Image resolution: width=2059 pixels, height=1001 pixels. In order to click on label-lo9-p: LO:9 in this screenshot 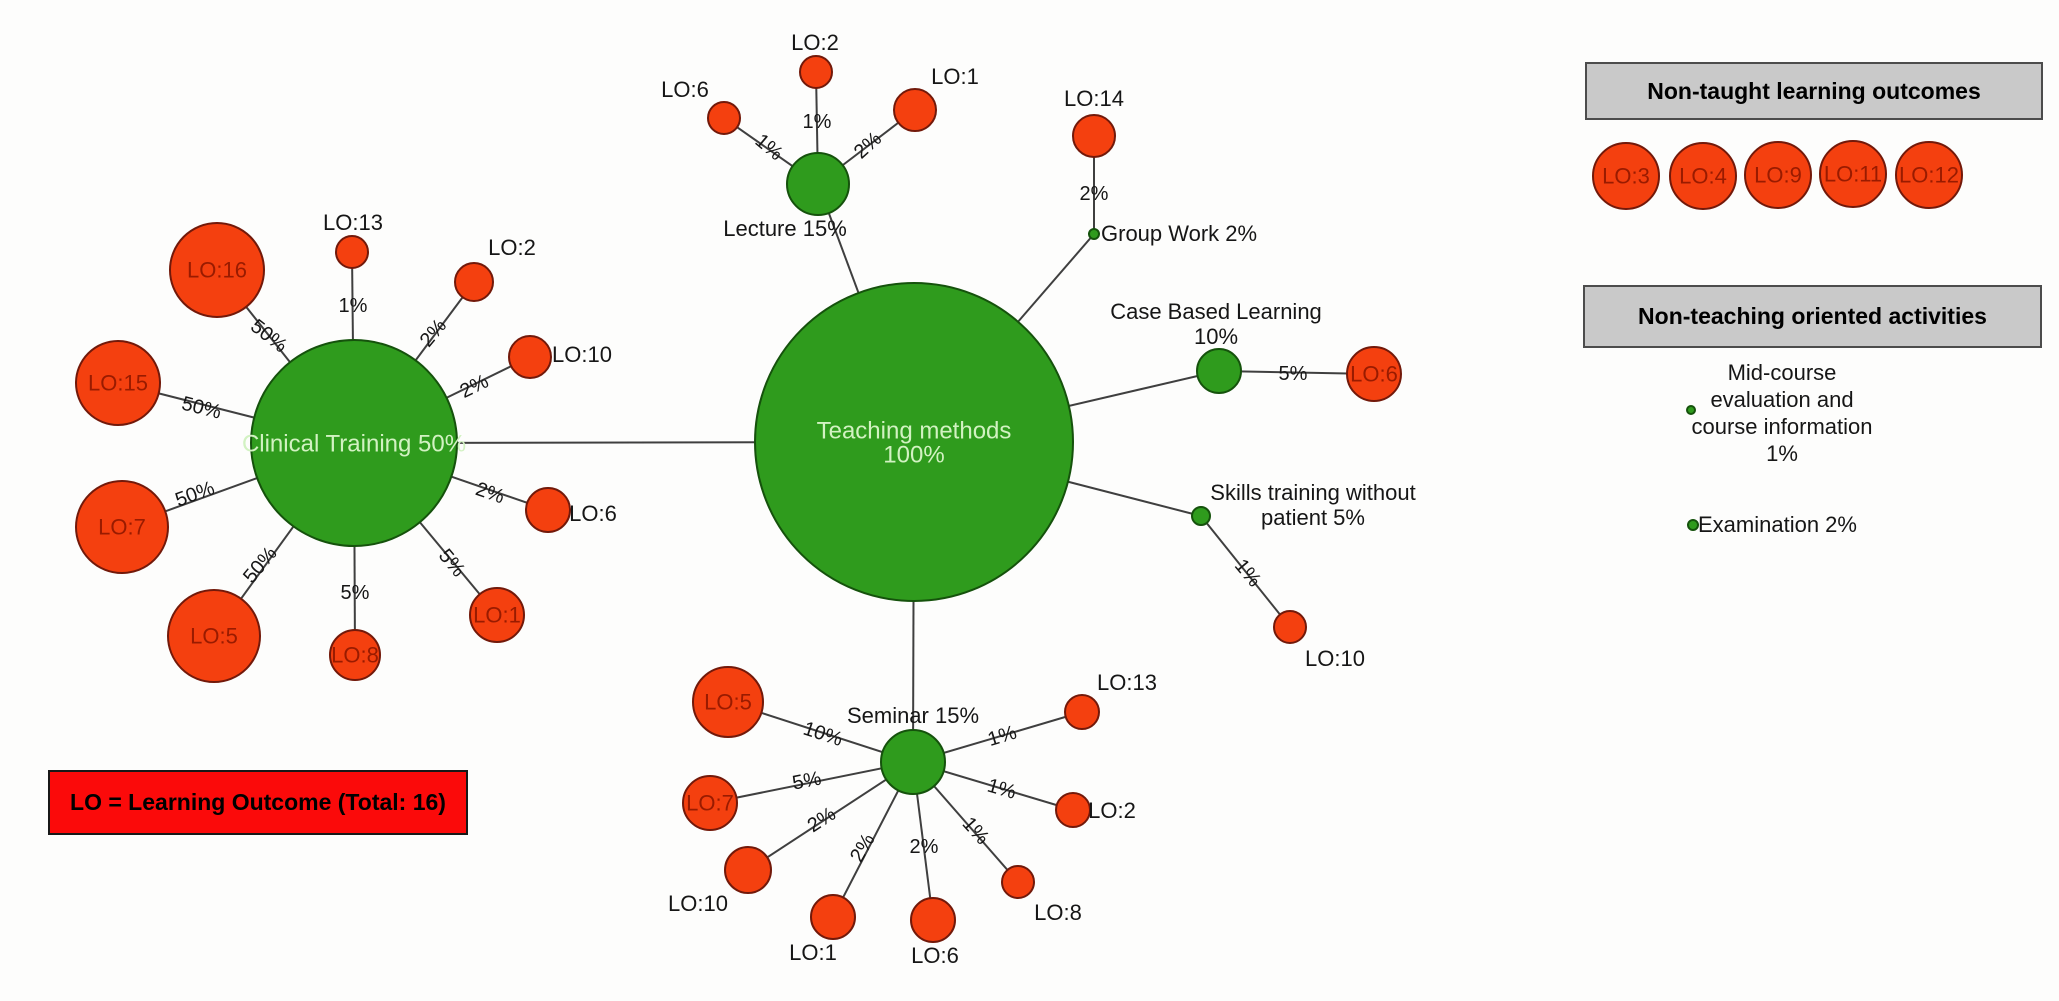, I will do `click(1778, 175)`.